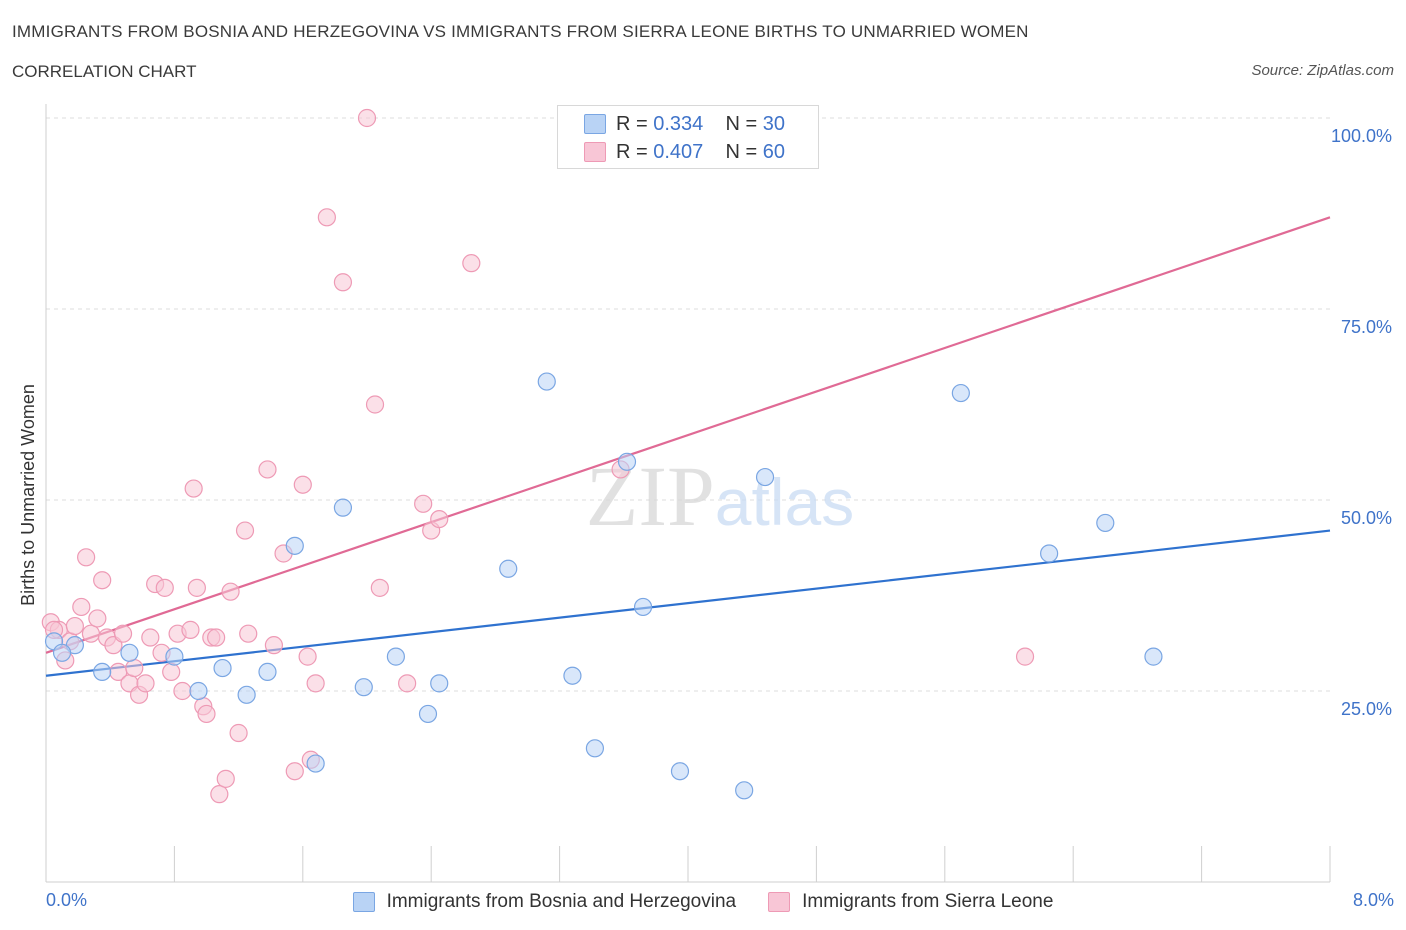 This screenshot has width=1406, height=930. I want to click on bosnia-swatch, so click(595, 124).